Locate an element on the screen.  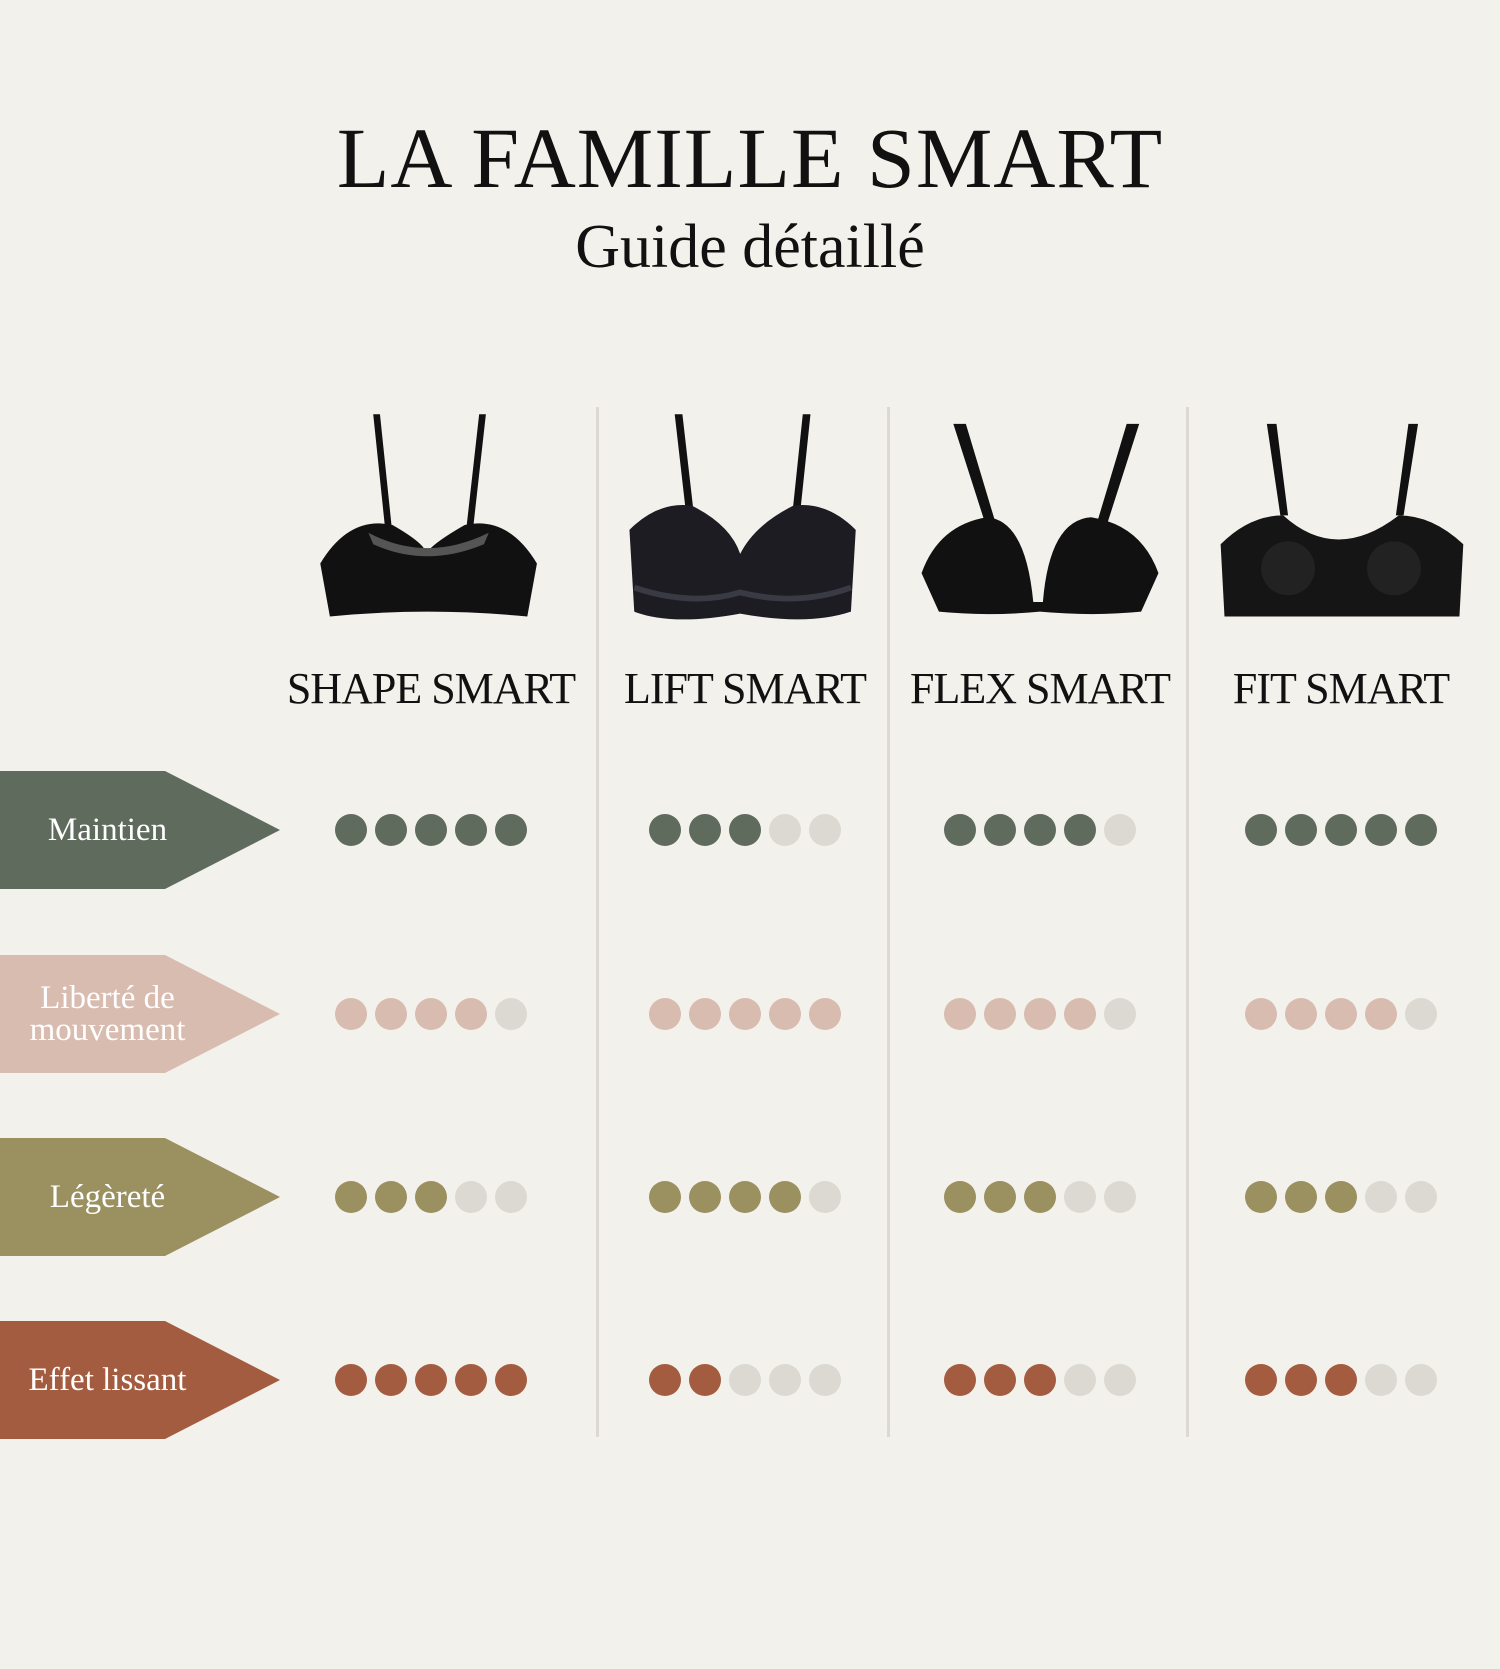
criterion-label-arrow: Maintien is located at coordinates (140, 830).